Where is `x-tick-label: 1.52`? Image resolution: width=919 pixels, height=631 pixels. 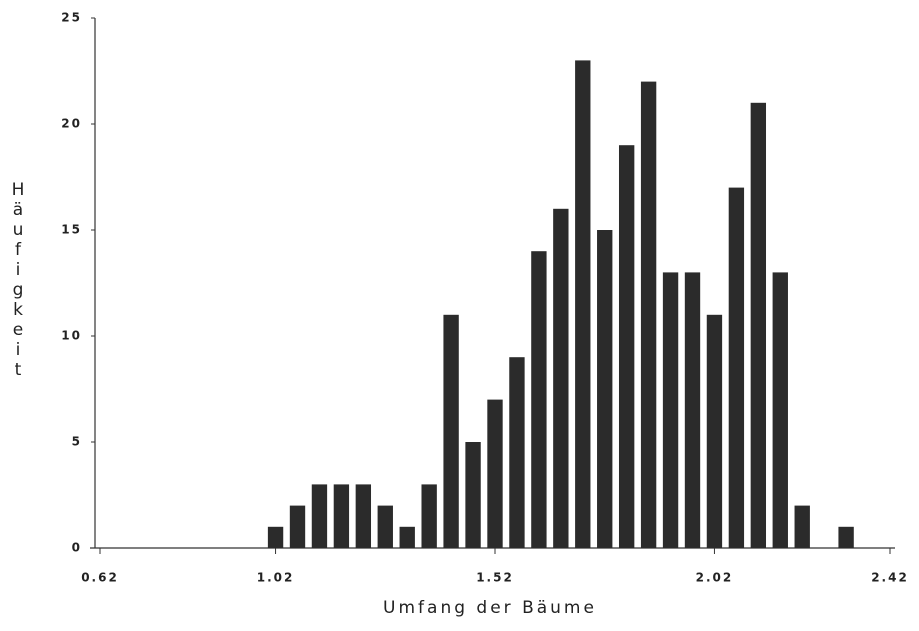
x-tick-label: 1.52 is located at coordinates (495, 578).